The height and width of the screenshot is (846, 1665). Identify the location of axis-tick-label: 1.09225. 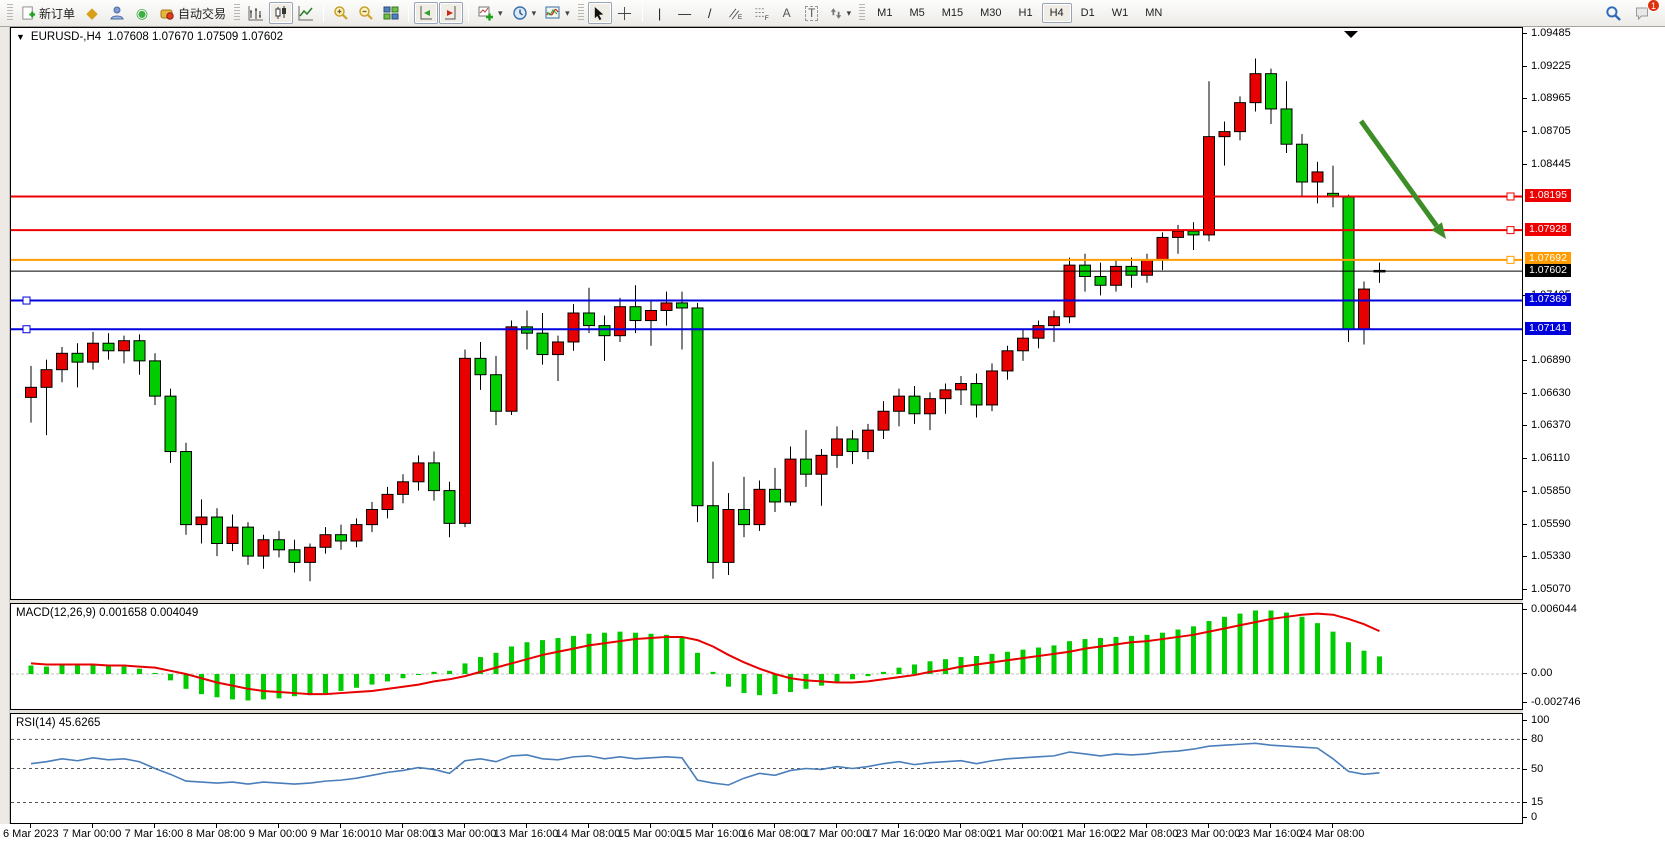
(1551, 65).